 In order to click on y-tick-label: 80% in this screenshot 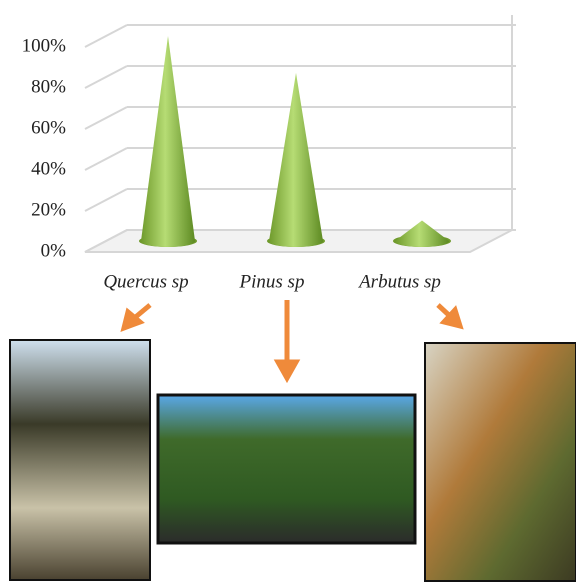, I will do `click(48, 86)`.